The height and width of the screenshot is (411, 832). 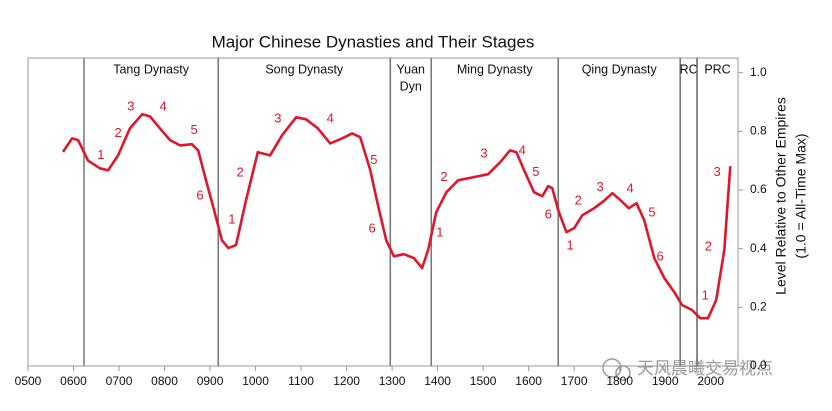 What do you see at coordinates (411, 69) in the screenshot?
I see `dynasty-label: Yuan` at bounding box center [411, 69].